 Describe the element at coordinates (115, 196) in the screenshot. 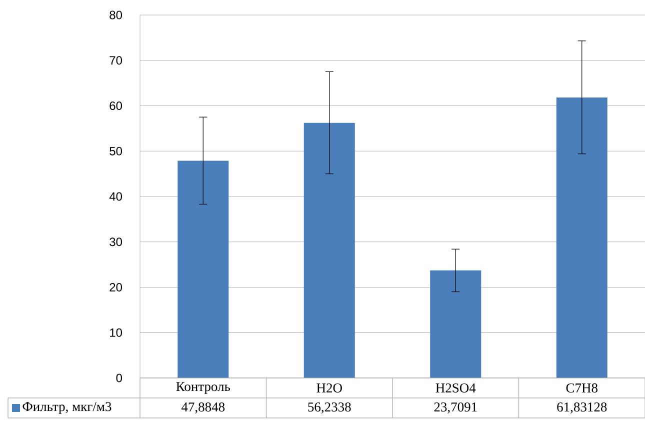

I see `y-tick-label: 40` at that location.